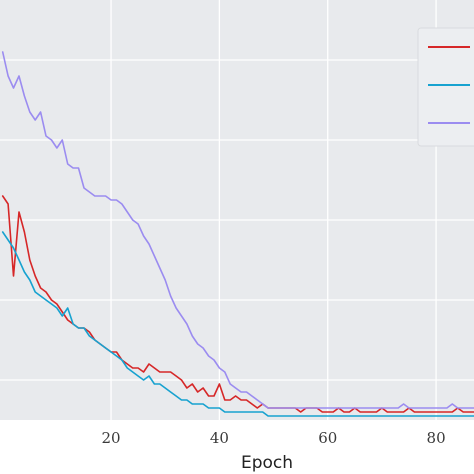 Image resolution: width=474 pixels, height=474 pixels. What do you see at coordinates (327, 438) in the screenshot?
I see `x-tick-label: 60` at bounding box center [327, 438].